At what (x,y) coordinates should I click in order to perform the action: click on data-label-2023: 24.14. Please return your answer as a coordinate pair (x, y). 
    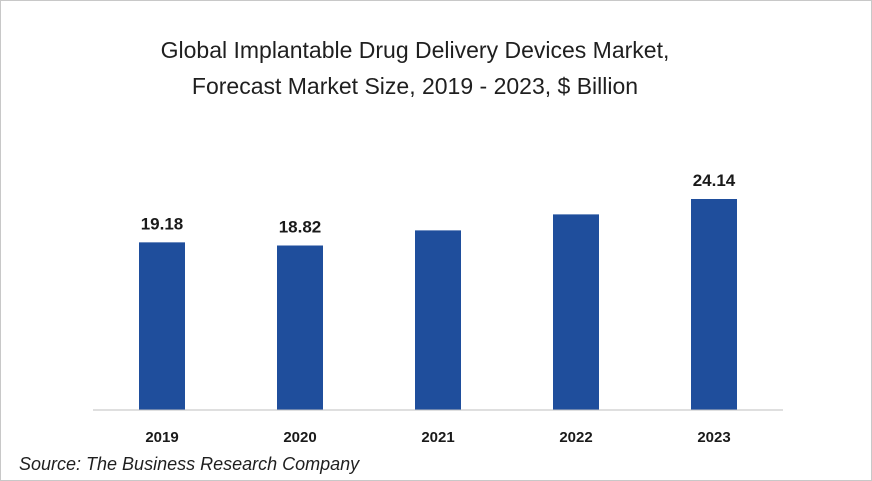
    Looking at the image, I should click on (714, 180).